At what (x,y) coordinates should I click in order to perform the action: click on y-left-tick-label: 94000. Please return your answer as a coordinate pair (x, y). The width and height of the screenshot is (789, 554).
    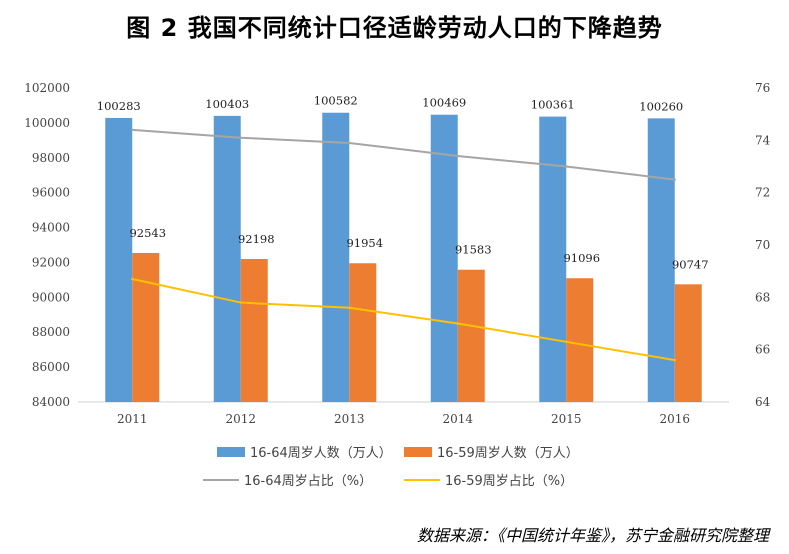
    Looking at the image, I should click on (51, 228).